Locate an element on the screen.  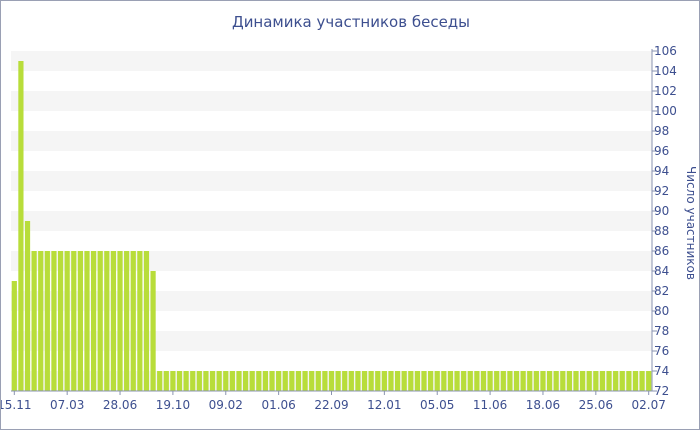
x-tick-label: 18.06 is located at coordinates (543, 405).